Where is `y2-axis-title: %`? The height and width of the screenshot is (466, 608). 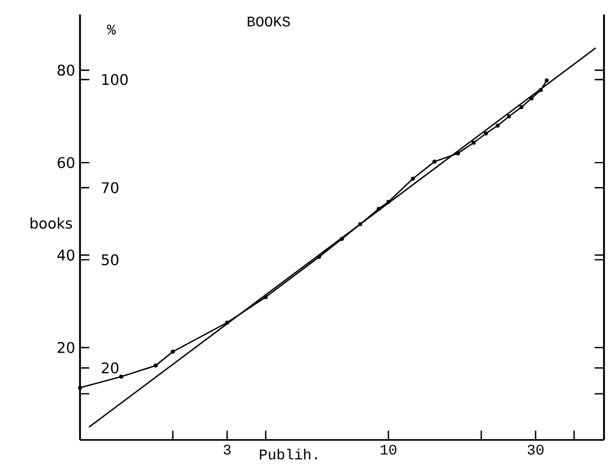 y2-axis-title: % is located at coordinates (111, 29).